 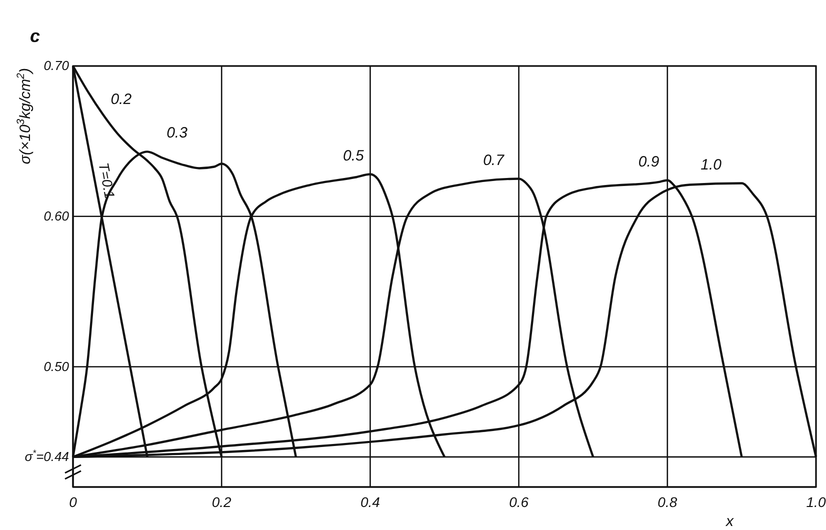 What do you see at coordinates (177, 133) in the screenshot?
I see `series-label: 0.3` at bounding box center [177, 133].